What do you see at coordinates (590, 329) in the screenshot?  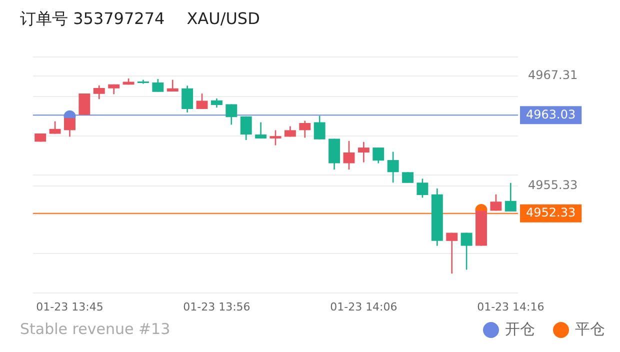 I see `legend-label: 平仓` at bounding box center [590, 329].